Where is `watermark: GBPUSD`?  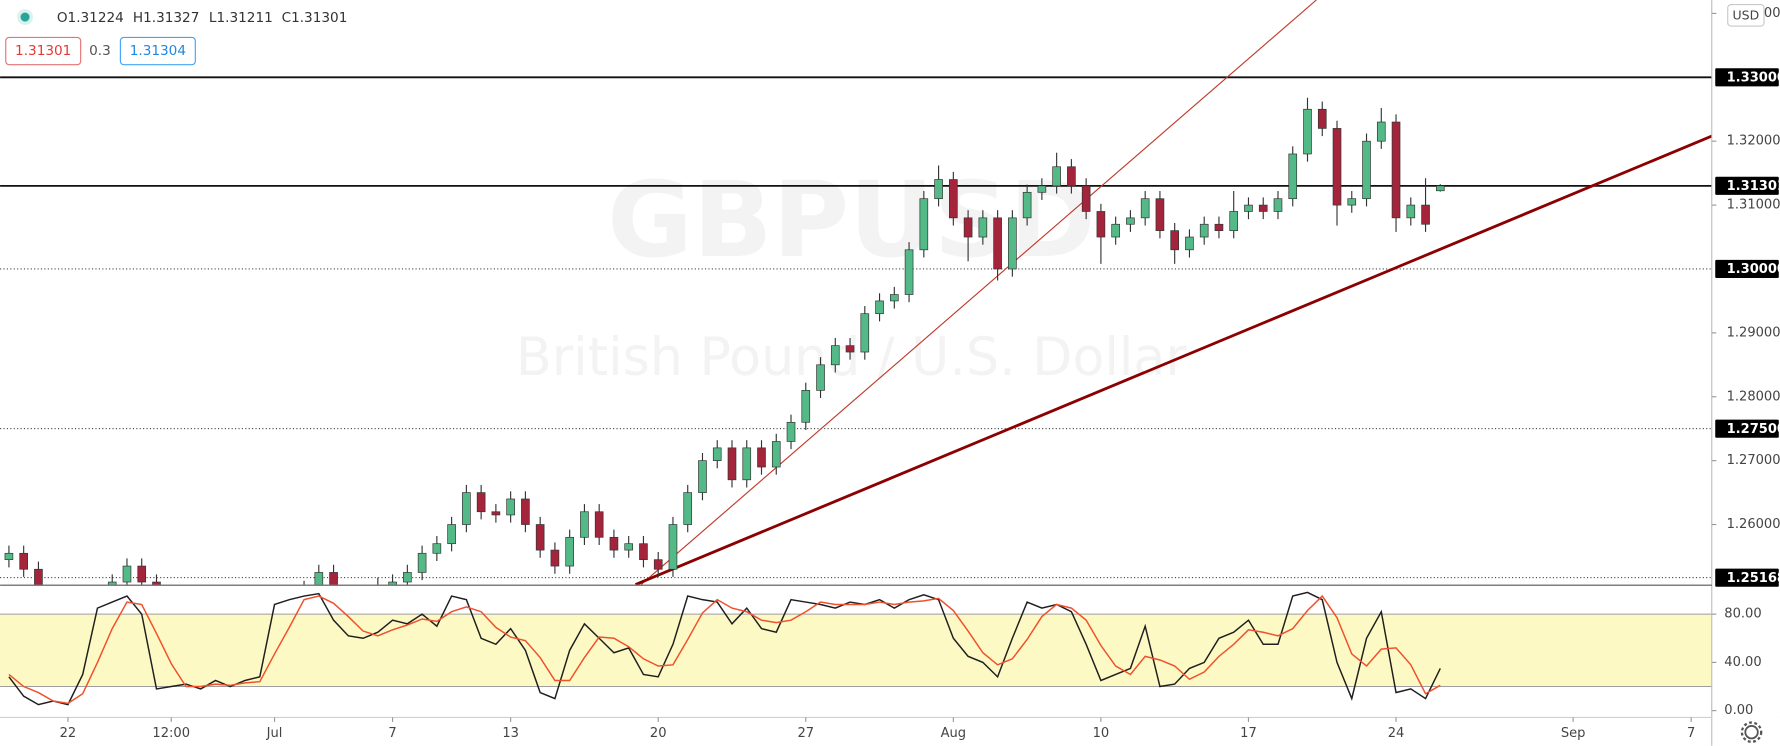 watermark: GBPUSD is located at coordinates (851, 220).